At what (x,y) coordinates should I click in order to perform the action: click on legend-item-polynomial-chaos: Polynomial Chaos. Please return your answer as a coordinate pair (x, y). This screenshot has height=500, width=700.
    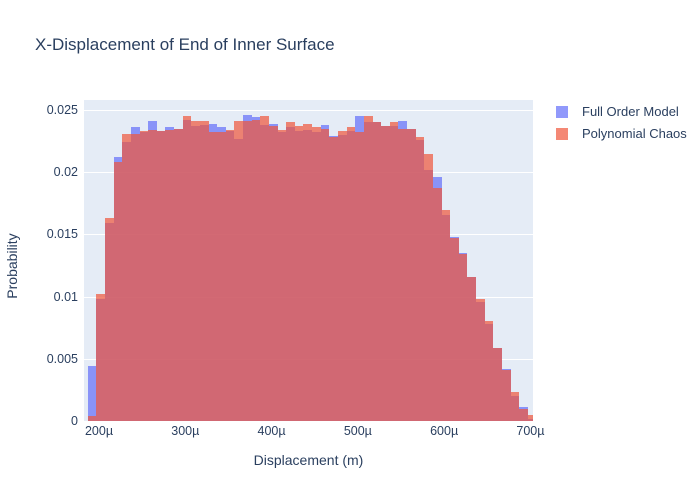
    Looking at the image, I should click on (621, 133).